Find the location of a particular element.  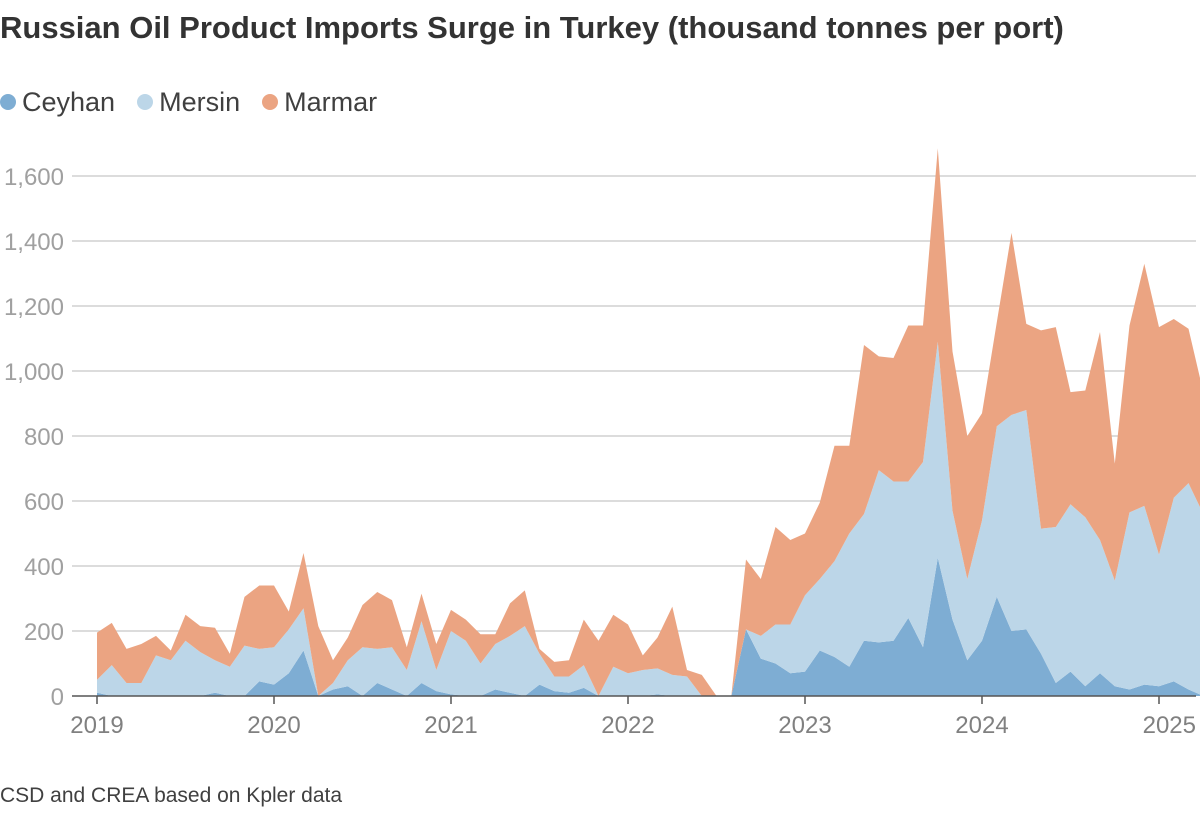

legend-label-marmar: Marmar is located at coordinates (331, 101).